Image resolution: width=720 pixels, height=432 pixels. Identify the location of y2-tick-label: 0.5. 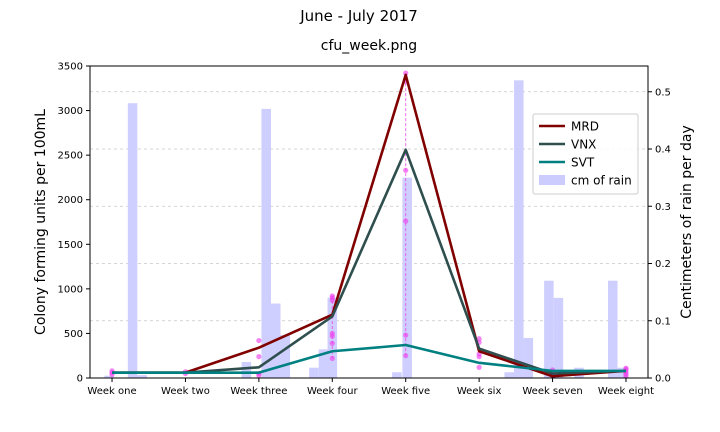
(663, 92).